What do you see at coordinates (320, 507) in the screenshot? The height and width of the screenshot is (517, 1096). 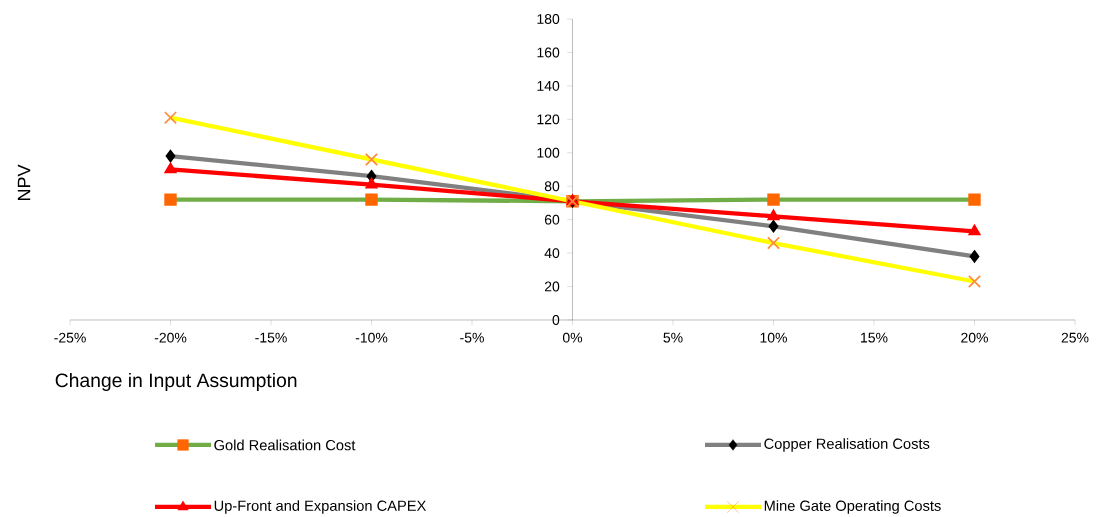 I see `legend-label: Up-Front and Expansion CAPEX` at bounding box center [320, 507].